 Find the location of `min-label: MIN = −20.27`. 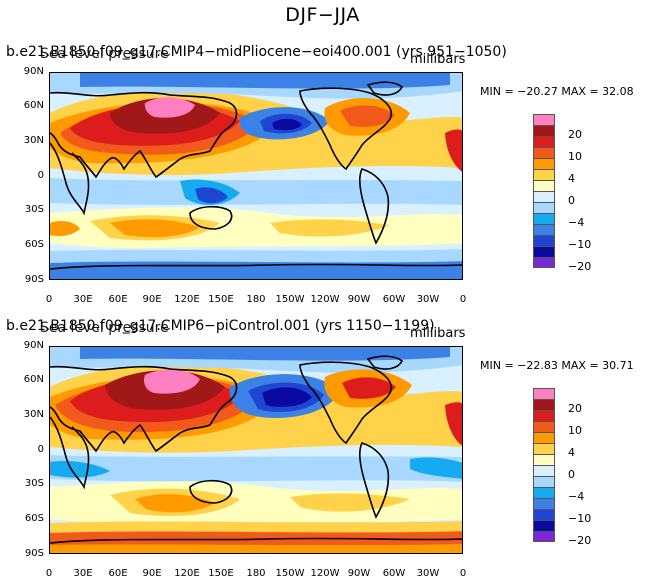

min-label: MIN = −20.27 is located at coordinates (519, 91).